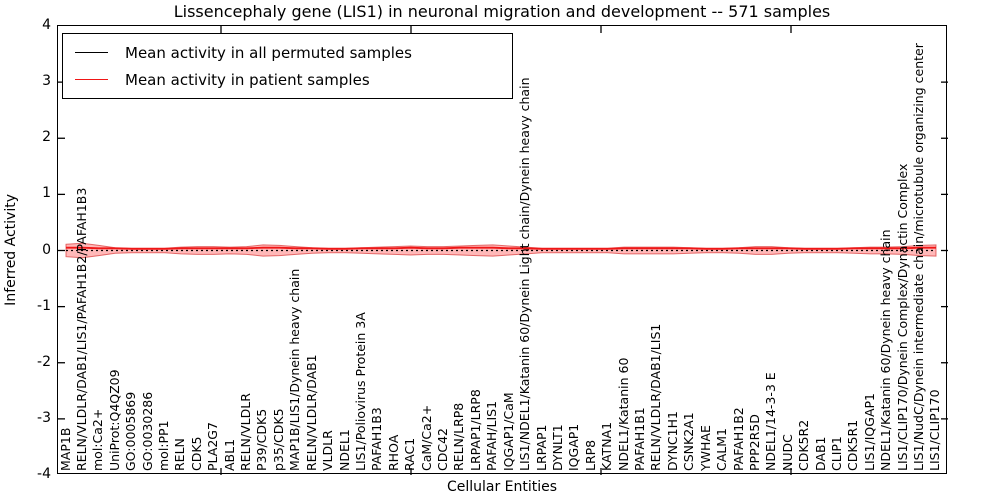  I want to click on x-category-label: NDEL1/14-3-3 E, so click(771, 421).